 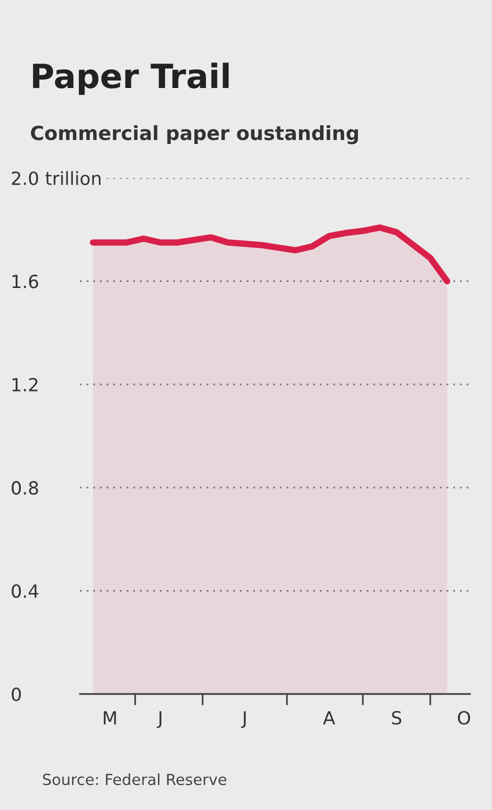 What do you see at coordinates (16, 694) in the screenshot?
I see `y-tick-label: 0` at bounding box center [16, 694].